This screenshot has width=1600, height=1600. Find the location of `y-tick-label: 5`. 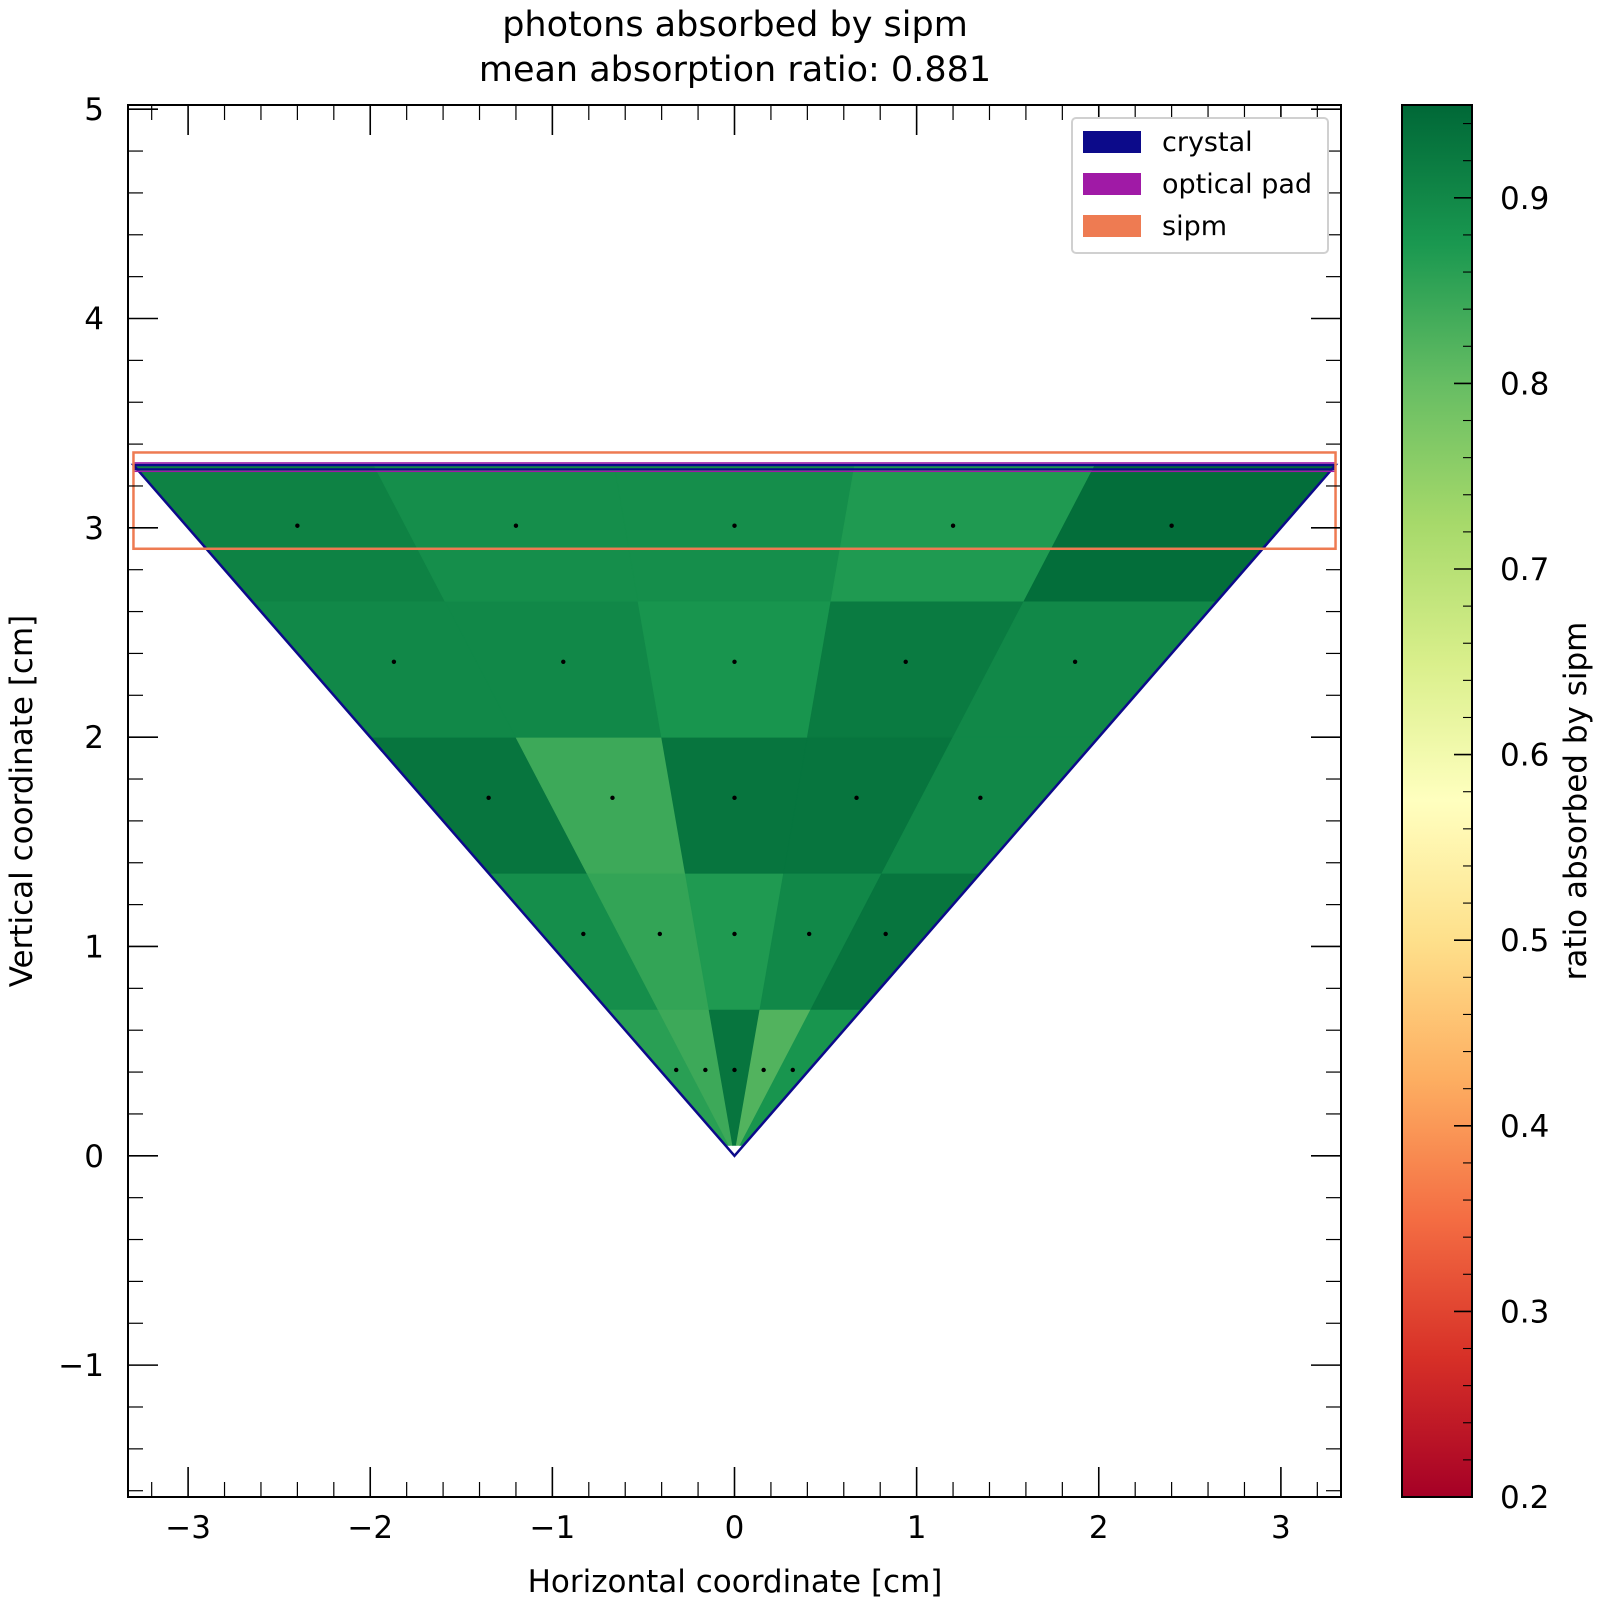

y-tick-label: 5 is located at coordinates (94, 110).